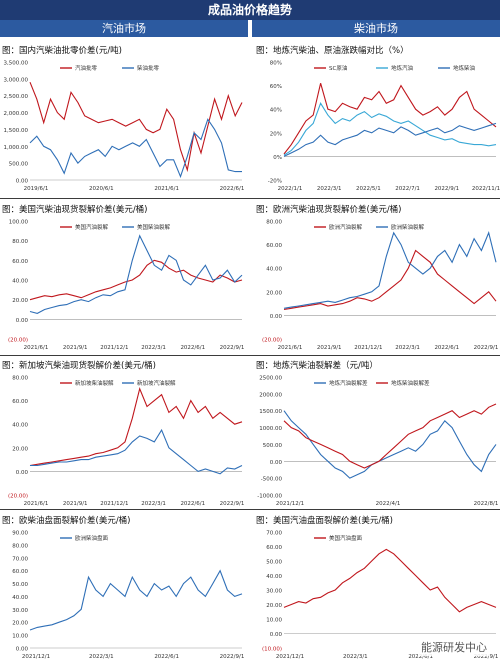  What do you see at coordinates (86, 68) in the screenshot?
I see `legend-label: 汽油批零` at bounding box center [86, 68].